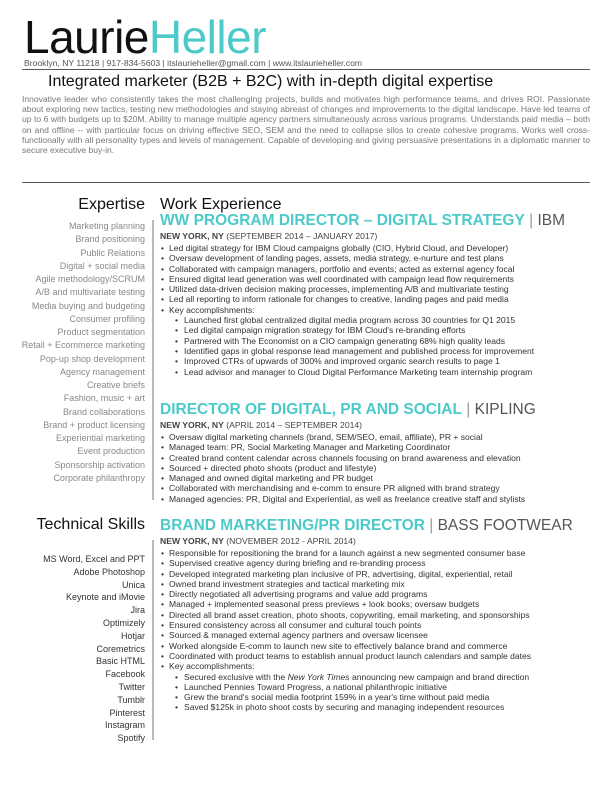  Describe the element at coordinates (100, 438) in the screenshot. I see `expertise-item: Experiential marketing` at that location.